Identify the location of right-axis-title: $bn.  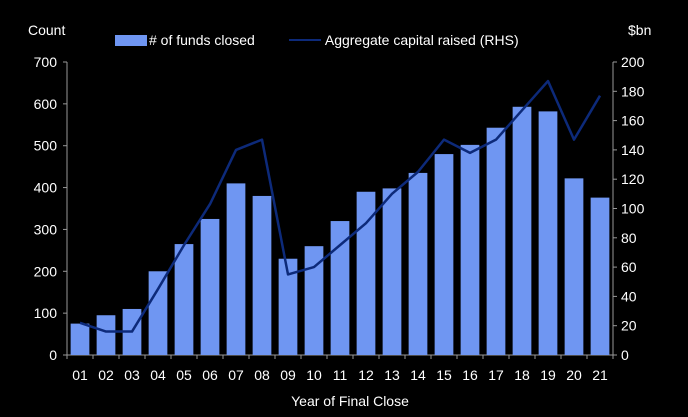
(640, 30).